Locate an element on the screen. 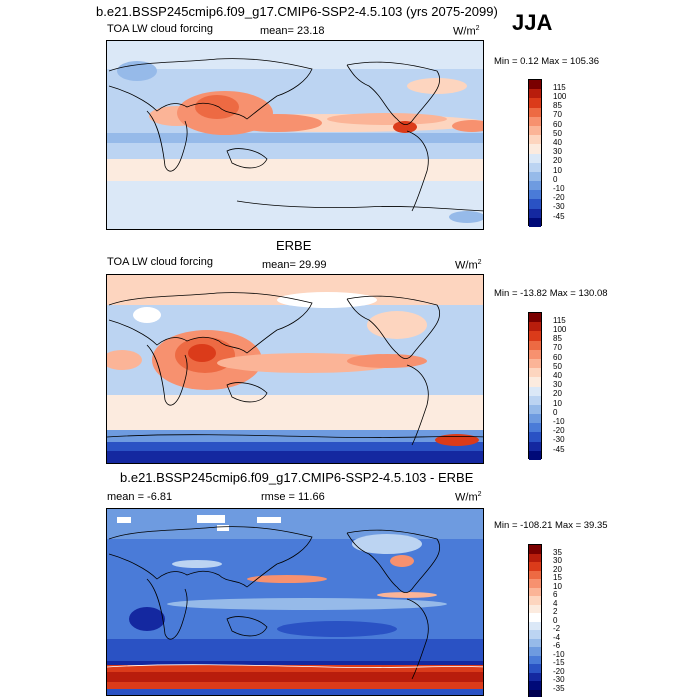 This screenshot has width=700, height=700. season-label: JJA is located at coordinates (532, 22).